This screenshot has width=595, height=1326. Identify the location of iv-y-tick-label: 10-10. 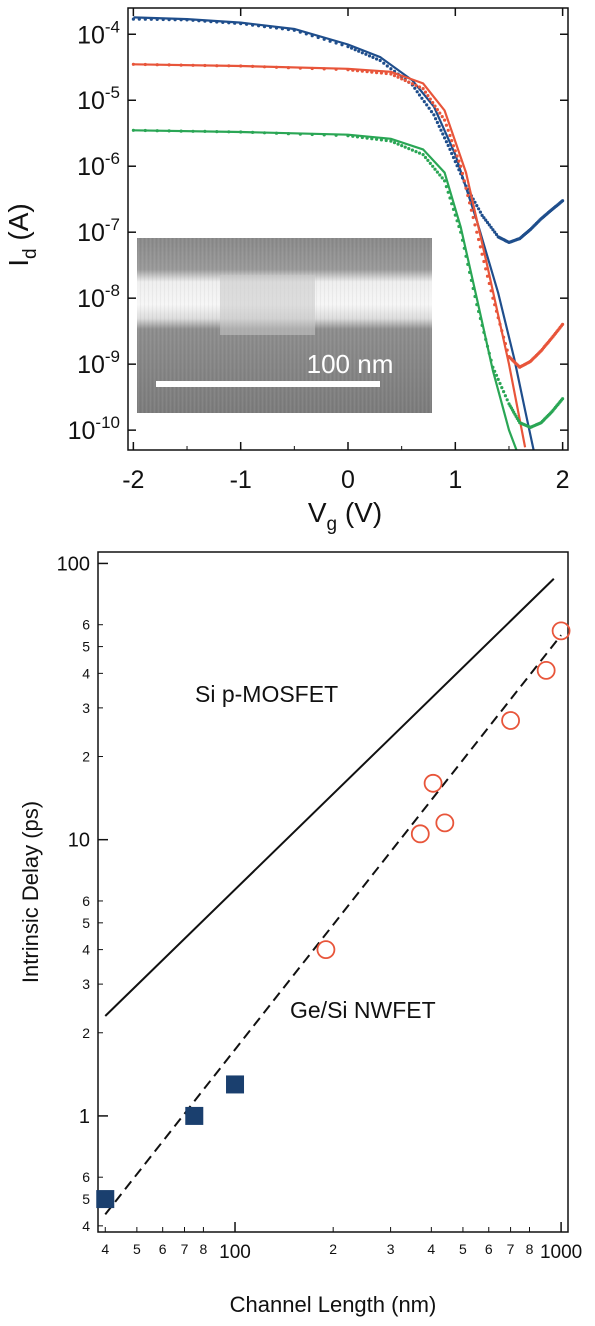
(94, 429).